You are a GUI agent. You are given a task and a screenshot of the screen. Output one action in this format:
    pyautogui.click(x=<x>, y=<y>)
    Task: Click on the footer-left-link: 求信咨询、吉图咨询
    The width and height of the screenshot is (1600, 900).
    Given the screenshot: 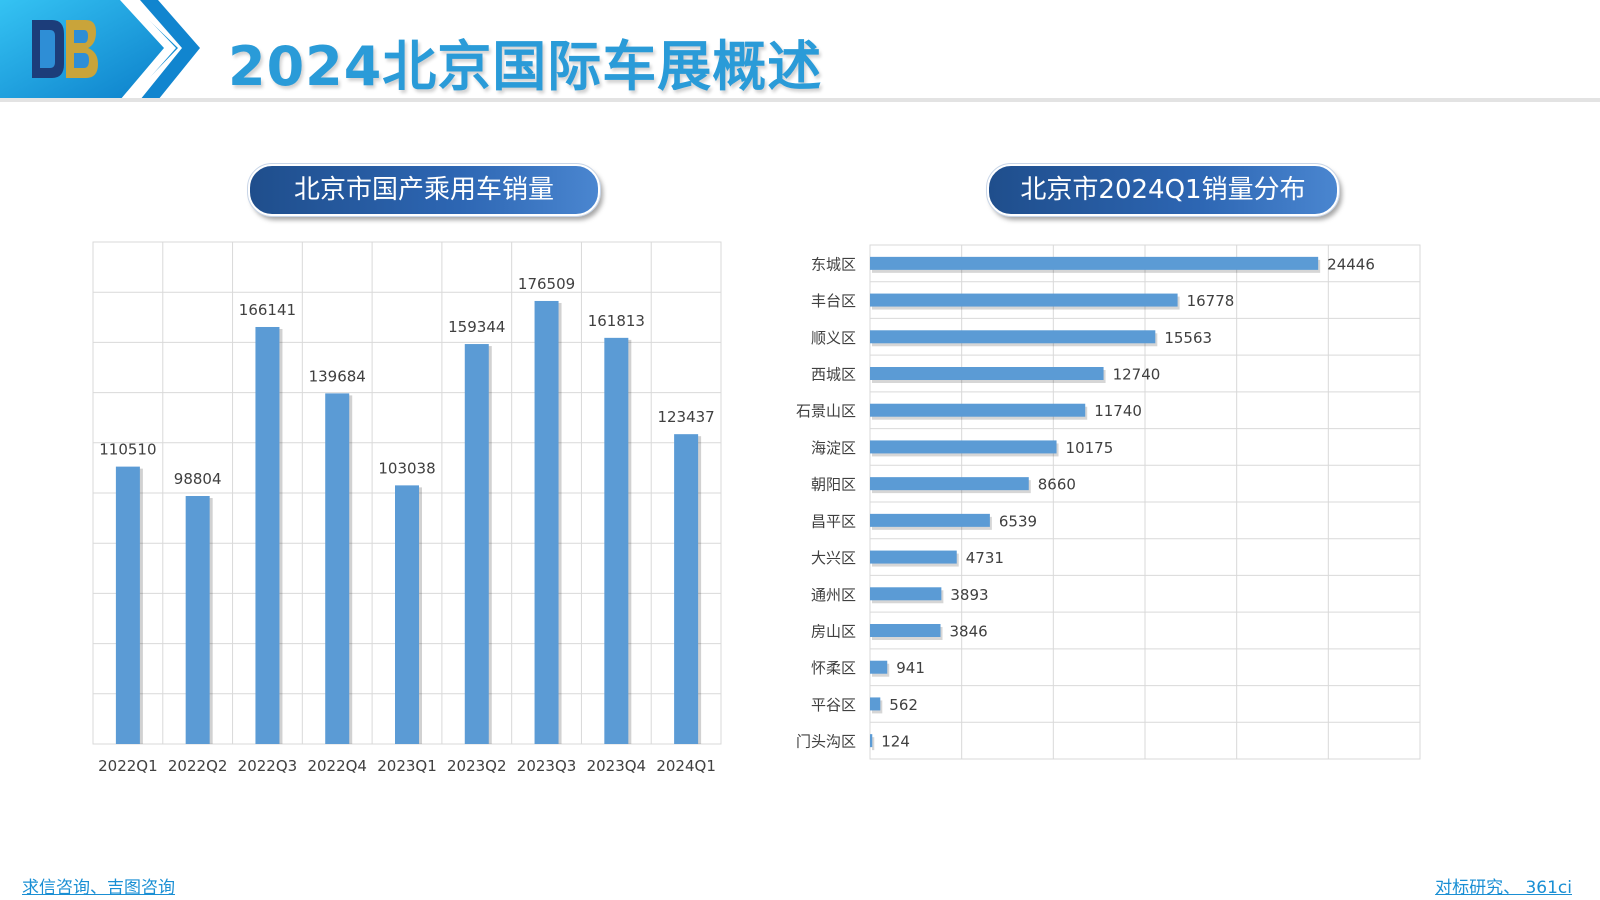 What is the action you would take?
    pyautogui.click(x=98, y=888)
    